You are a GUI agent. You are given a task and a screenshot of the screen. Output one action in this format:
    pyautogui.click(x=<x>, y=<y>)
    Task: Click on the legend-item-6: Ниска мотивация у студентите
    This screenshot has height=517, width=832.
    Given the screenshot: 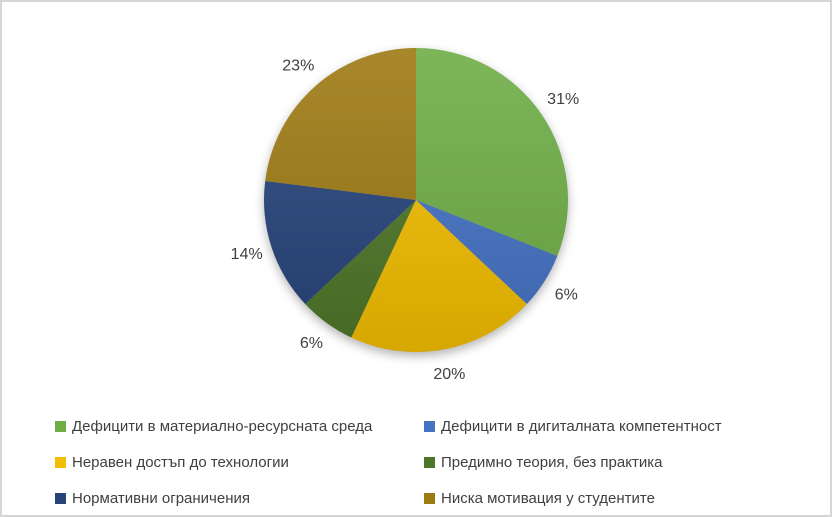 What is the action you would take?
    pyautogui.click(x=627, y=497)
    